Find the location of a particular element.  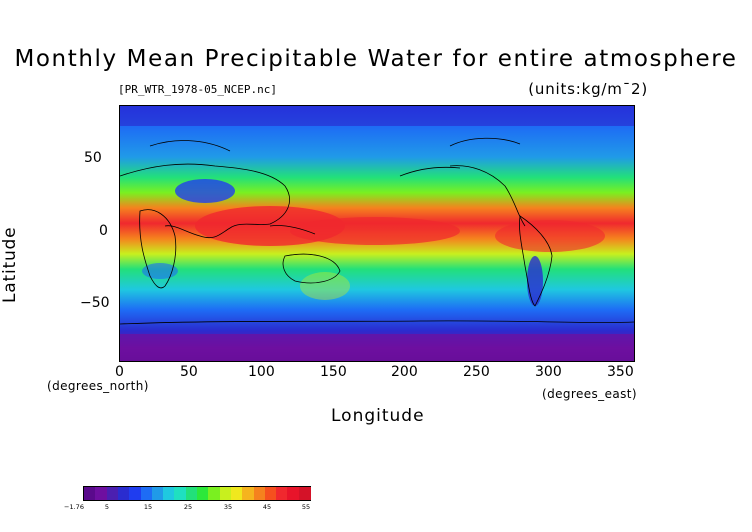

y-axis-label: Latitude is located at coordinates (10, 264).